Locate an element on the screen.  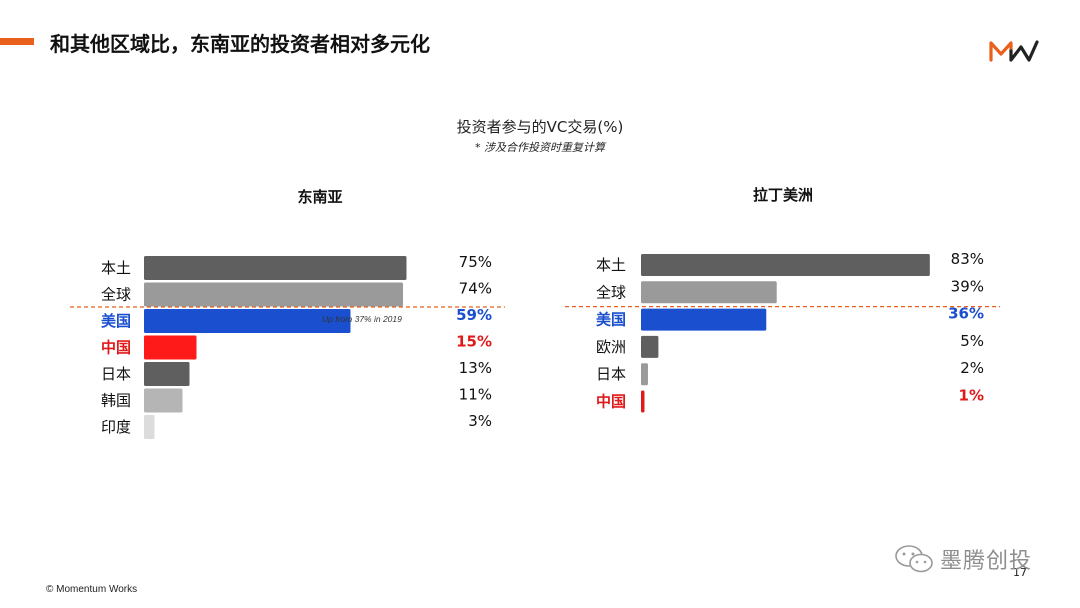
panel-title-southeast-asia: 东南亚 is located at coordinates (320, 197).